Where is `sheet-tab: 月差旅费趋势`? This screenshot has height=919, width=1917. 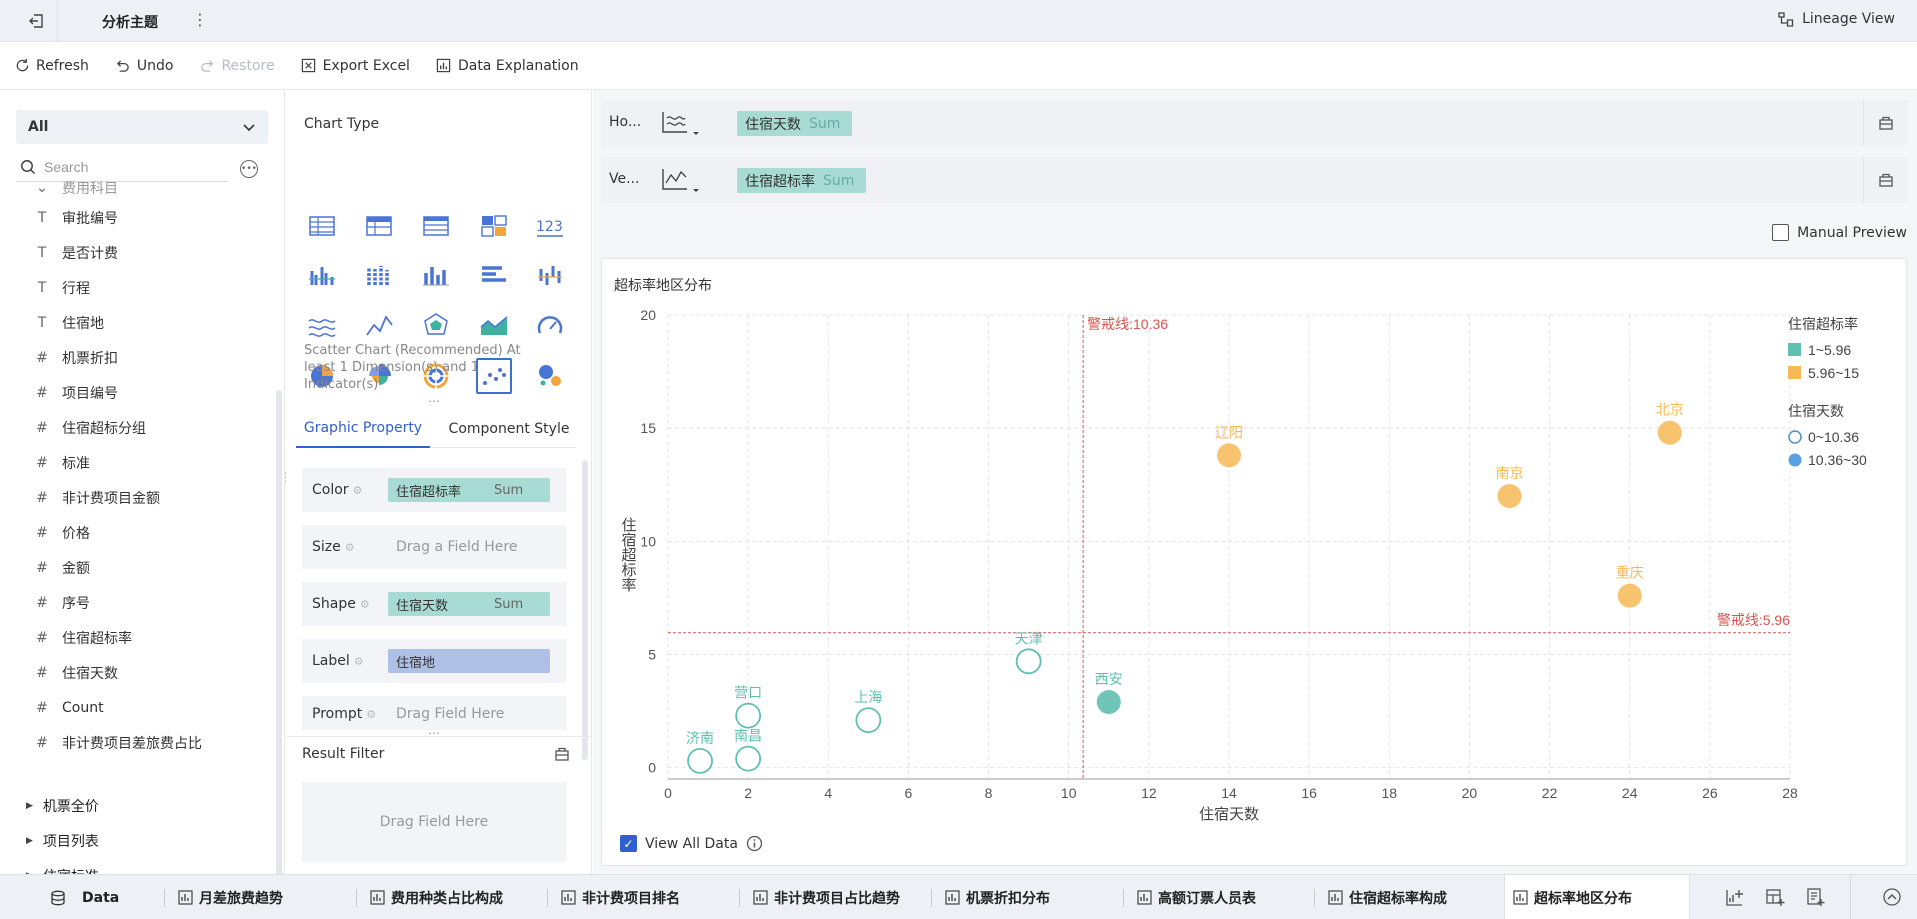 sheet-tab: 月差旅费趋势 is located at coordinates (230, 897).